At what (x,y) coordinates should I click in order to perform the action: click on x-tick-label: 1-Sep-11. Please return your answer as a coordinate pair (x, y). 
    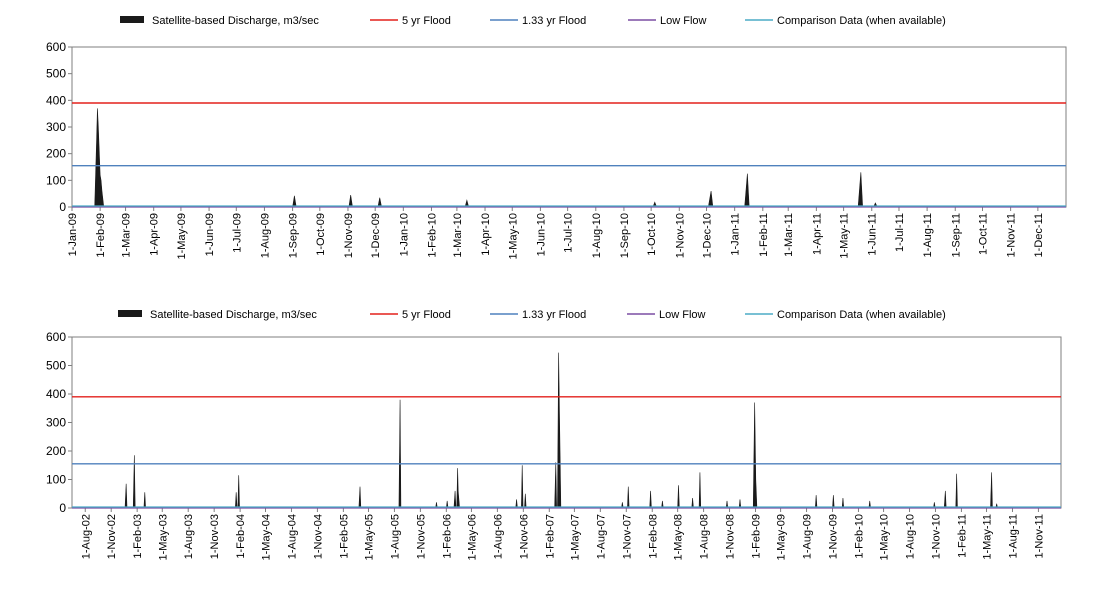
    Looking at the image, I should click on (956, 235).